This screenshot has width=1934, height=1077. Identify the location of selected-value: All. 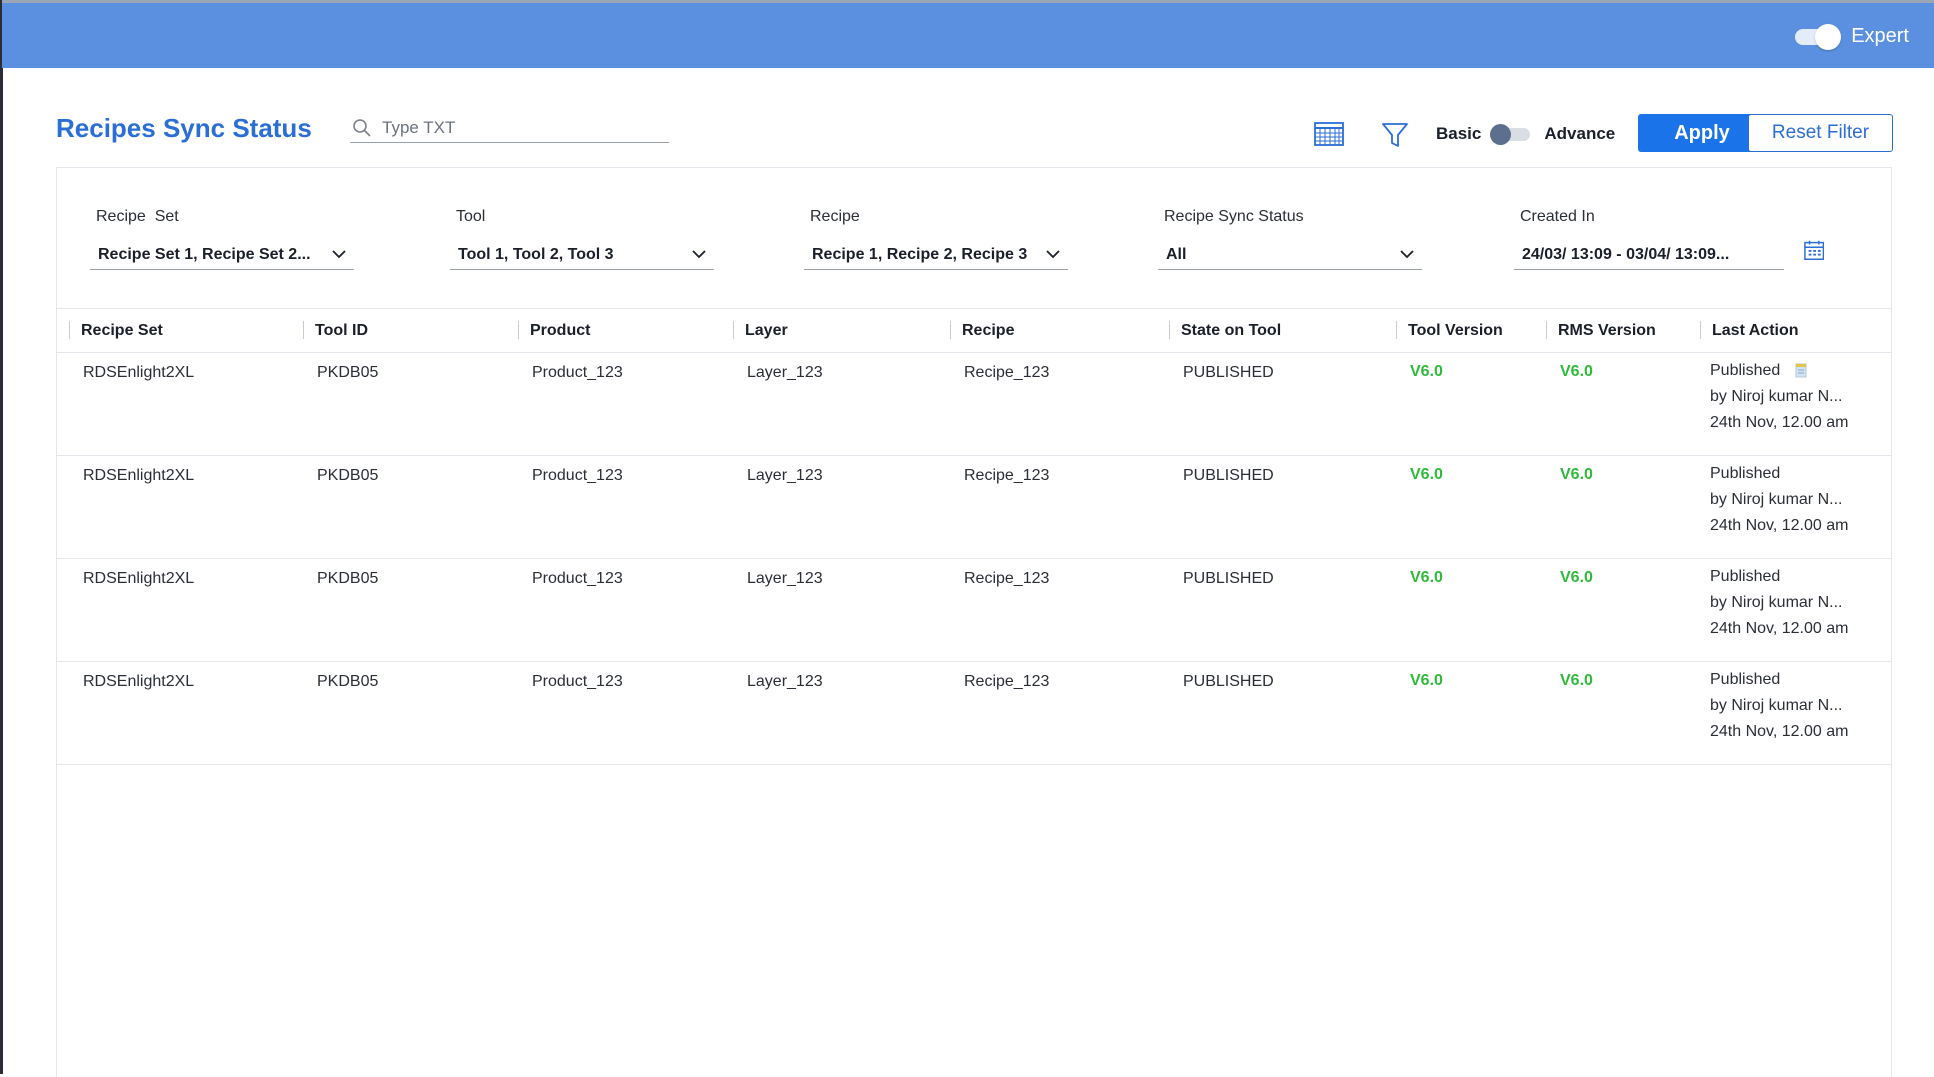
(1176, 254).